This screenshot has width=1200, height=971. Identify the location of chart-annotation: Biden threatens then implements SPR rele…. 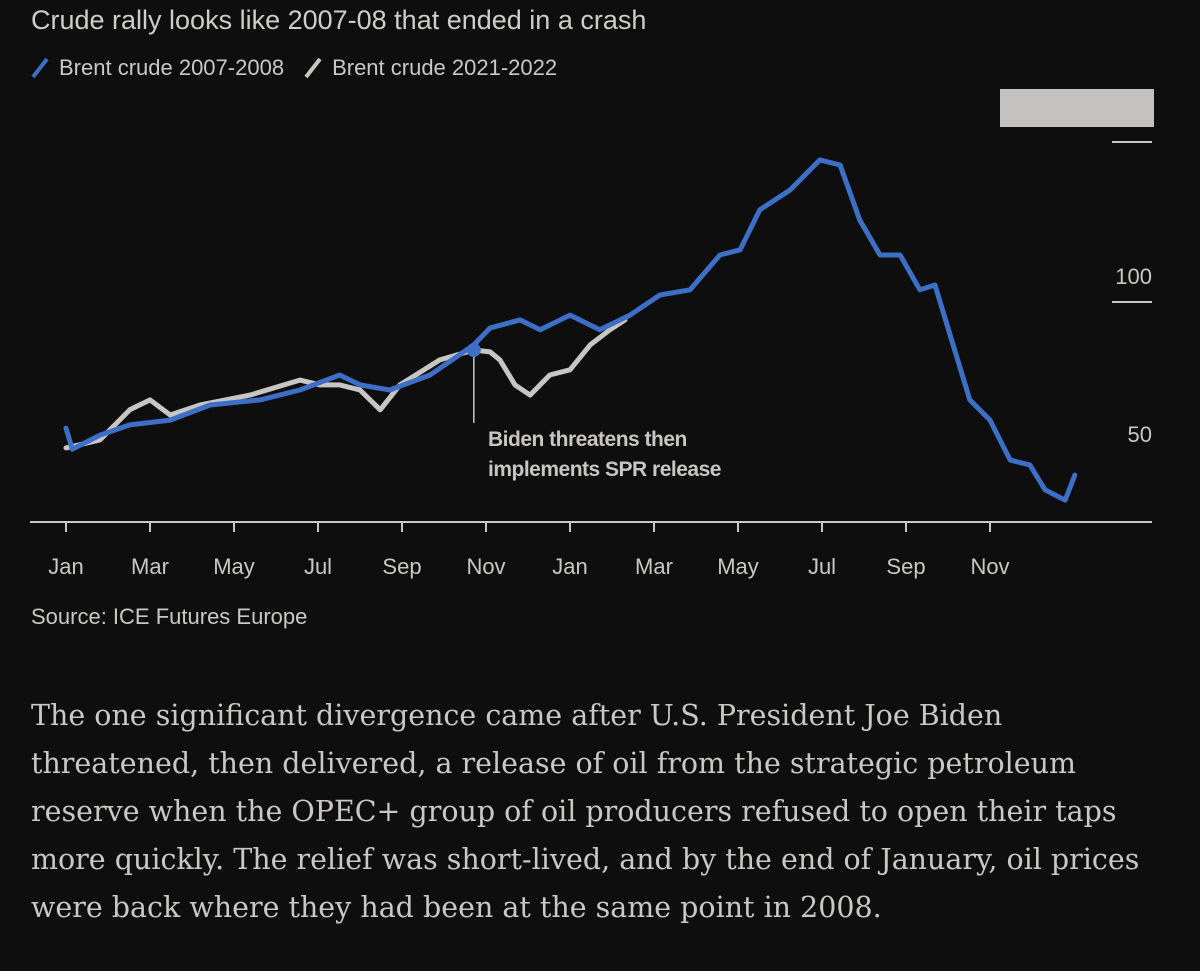
(604, 454).